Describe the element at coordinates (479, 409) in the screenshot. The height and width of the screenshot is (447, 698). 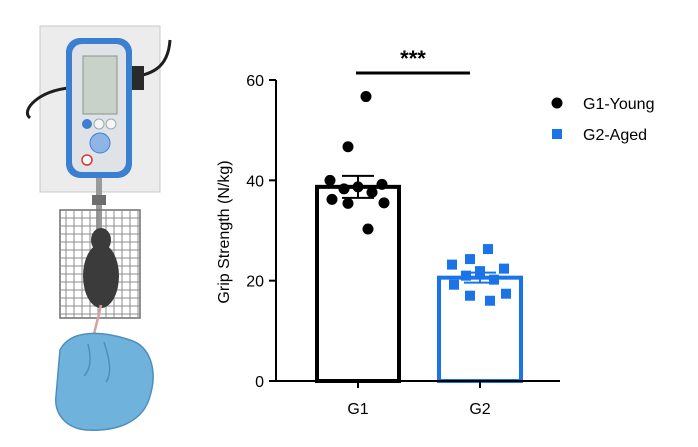
I see `x-tick-label: G2` at that location.